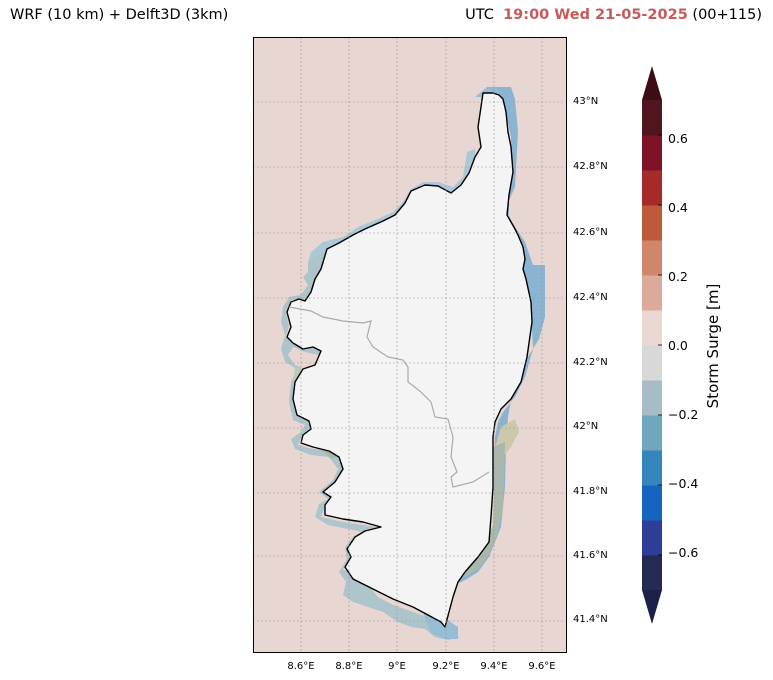 The height and width of the screenshot is (680, 773). Describe the element at coordinates (727, 15) in the screenshot. I see `forecast-step: (00+115)` at that location.